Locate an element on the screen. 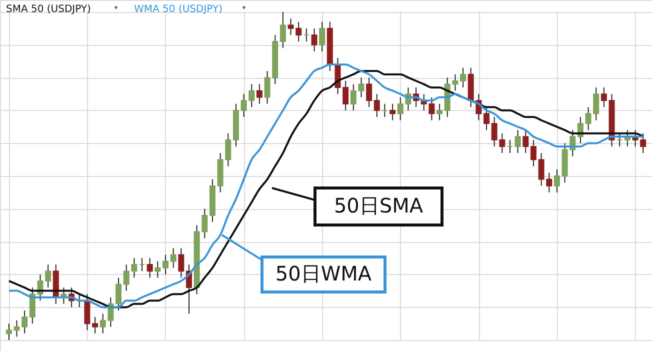  annotation: 50日SMA is located at coordinates (379, 206).